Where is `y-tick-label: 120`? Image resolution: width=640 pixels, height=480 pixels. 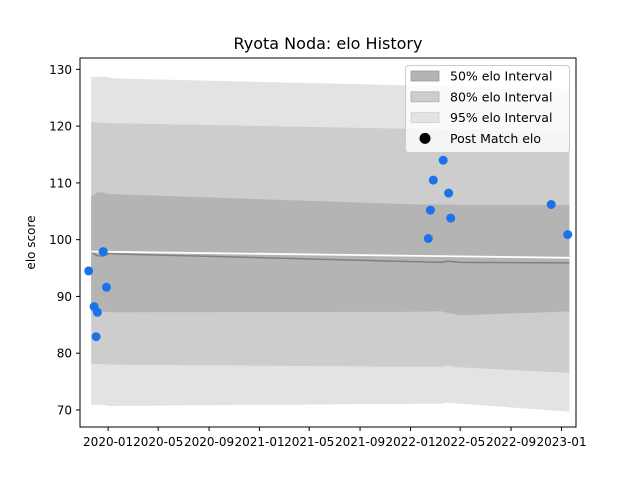 y-tick-label: 120 is located at coordinates (60, 127).